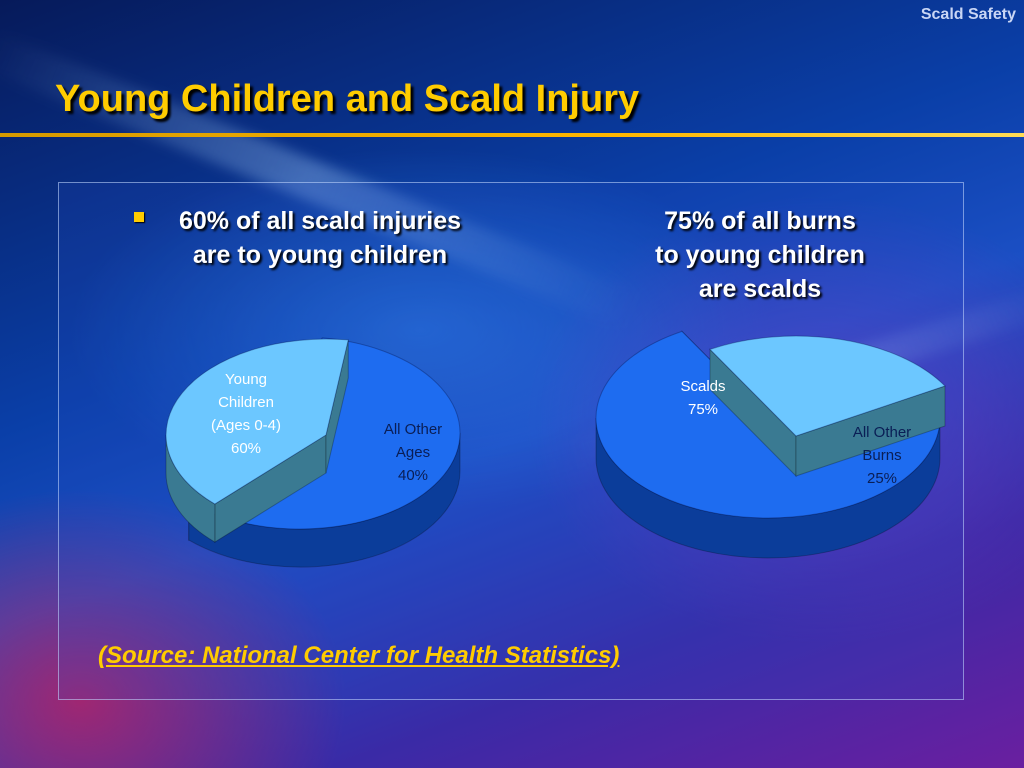  Describe the element at coordinates (320, 255) in the screenshot. I see `bullet-line: are to young children` at that location.